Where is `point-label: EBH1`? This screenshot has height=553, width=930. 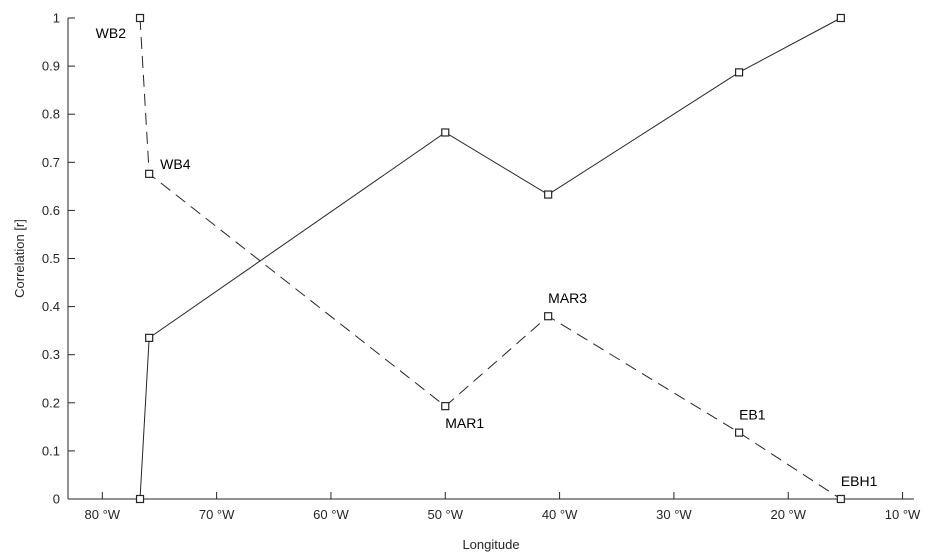
point-label: EBH1 is located at coordinates (859, 481).